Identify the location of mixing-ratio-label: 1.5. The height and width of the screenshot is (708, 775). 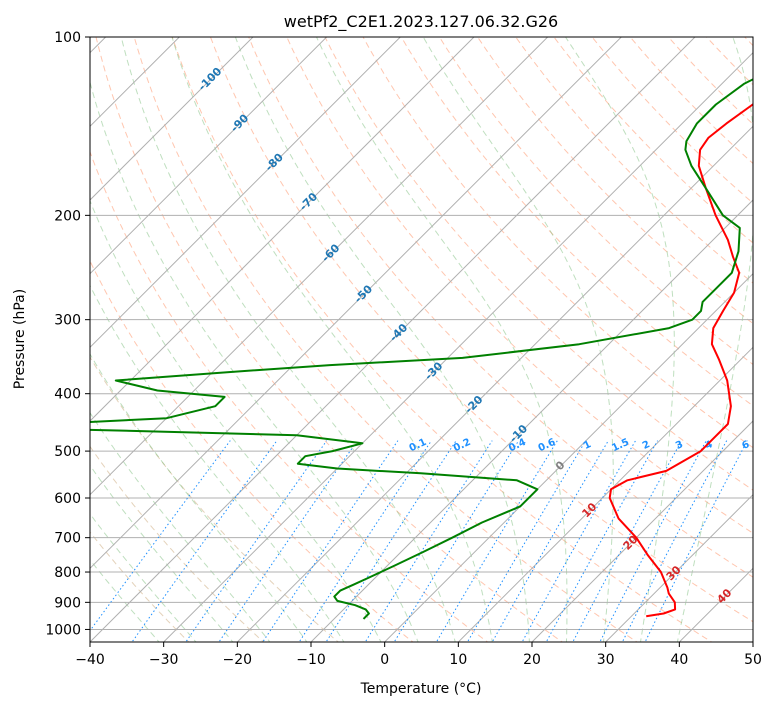
(620, 445).